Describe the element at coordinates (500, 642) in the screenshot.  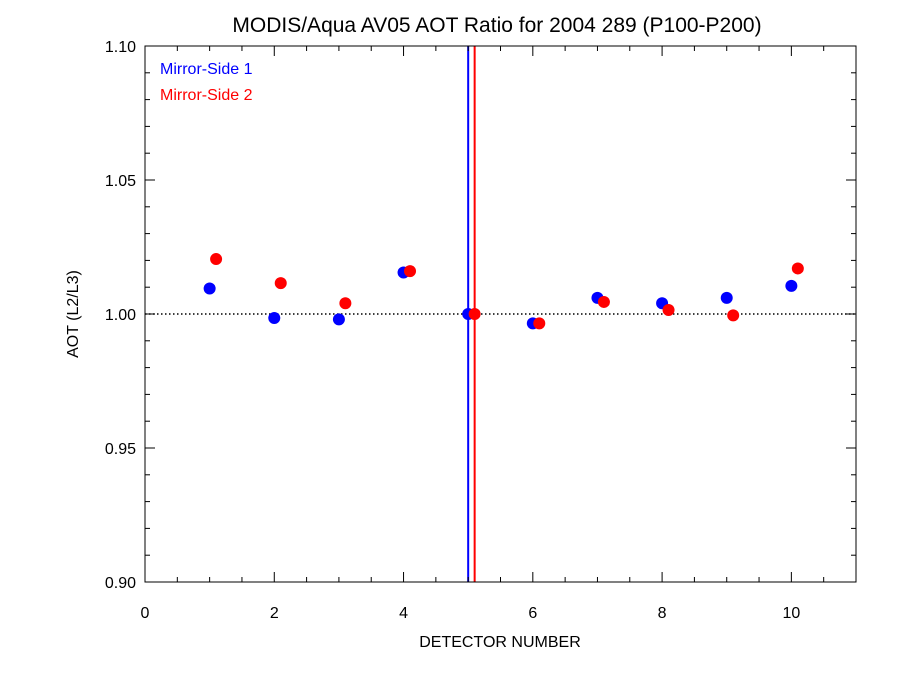
I see `x-axis-label: DETECTOR NUMBER` at that location.